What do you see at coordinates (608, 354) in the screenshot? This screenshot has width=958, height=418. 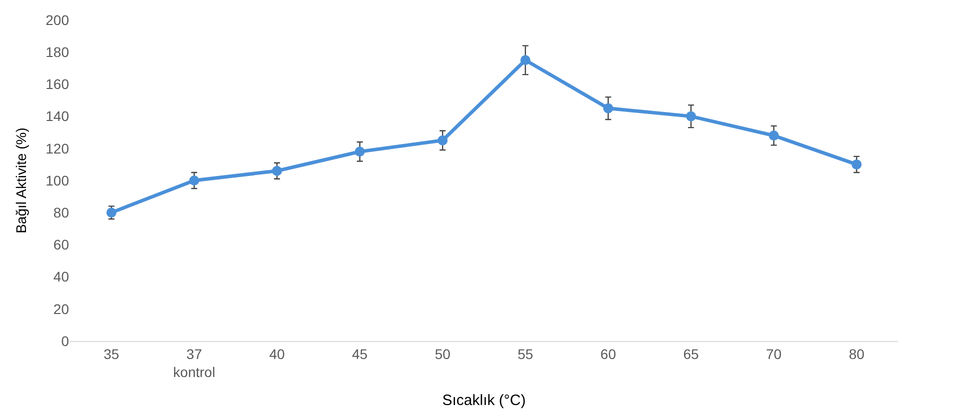 I see `x-tick-label: 60` at bounding box center [608, 354].